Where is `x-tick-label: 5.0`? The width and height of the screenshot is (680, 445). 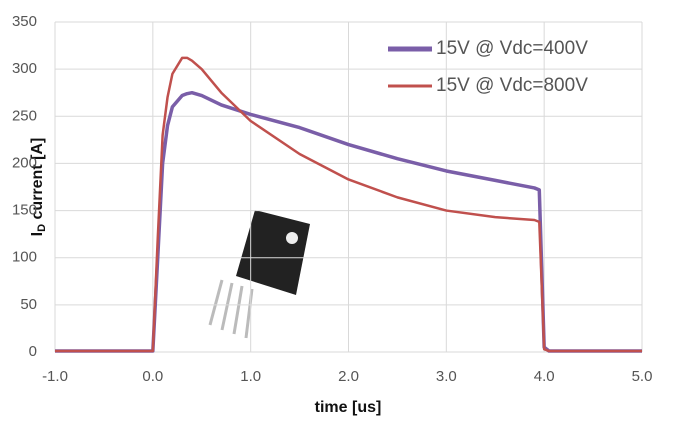 x-tick-label: 5.0 is located at coordinates (642, 376).